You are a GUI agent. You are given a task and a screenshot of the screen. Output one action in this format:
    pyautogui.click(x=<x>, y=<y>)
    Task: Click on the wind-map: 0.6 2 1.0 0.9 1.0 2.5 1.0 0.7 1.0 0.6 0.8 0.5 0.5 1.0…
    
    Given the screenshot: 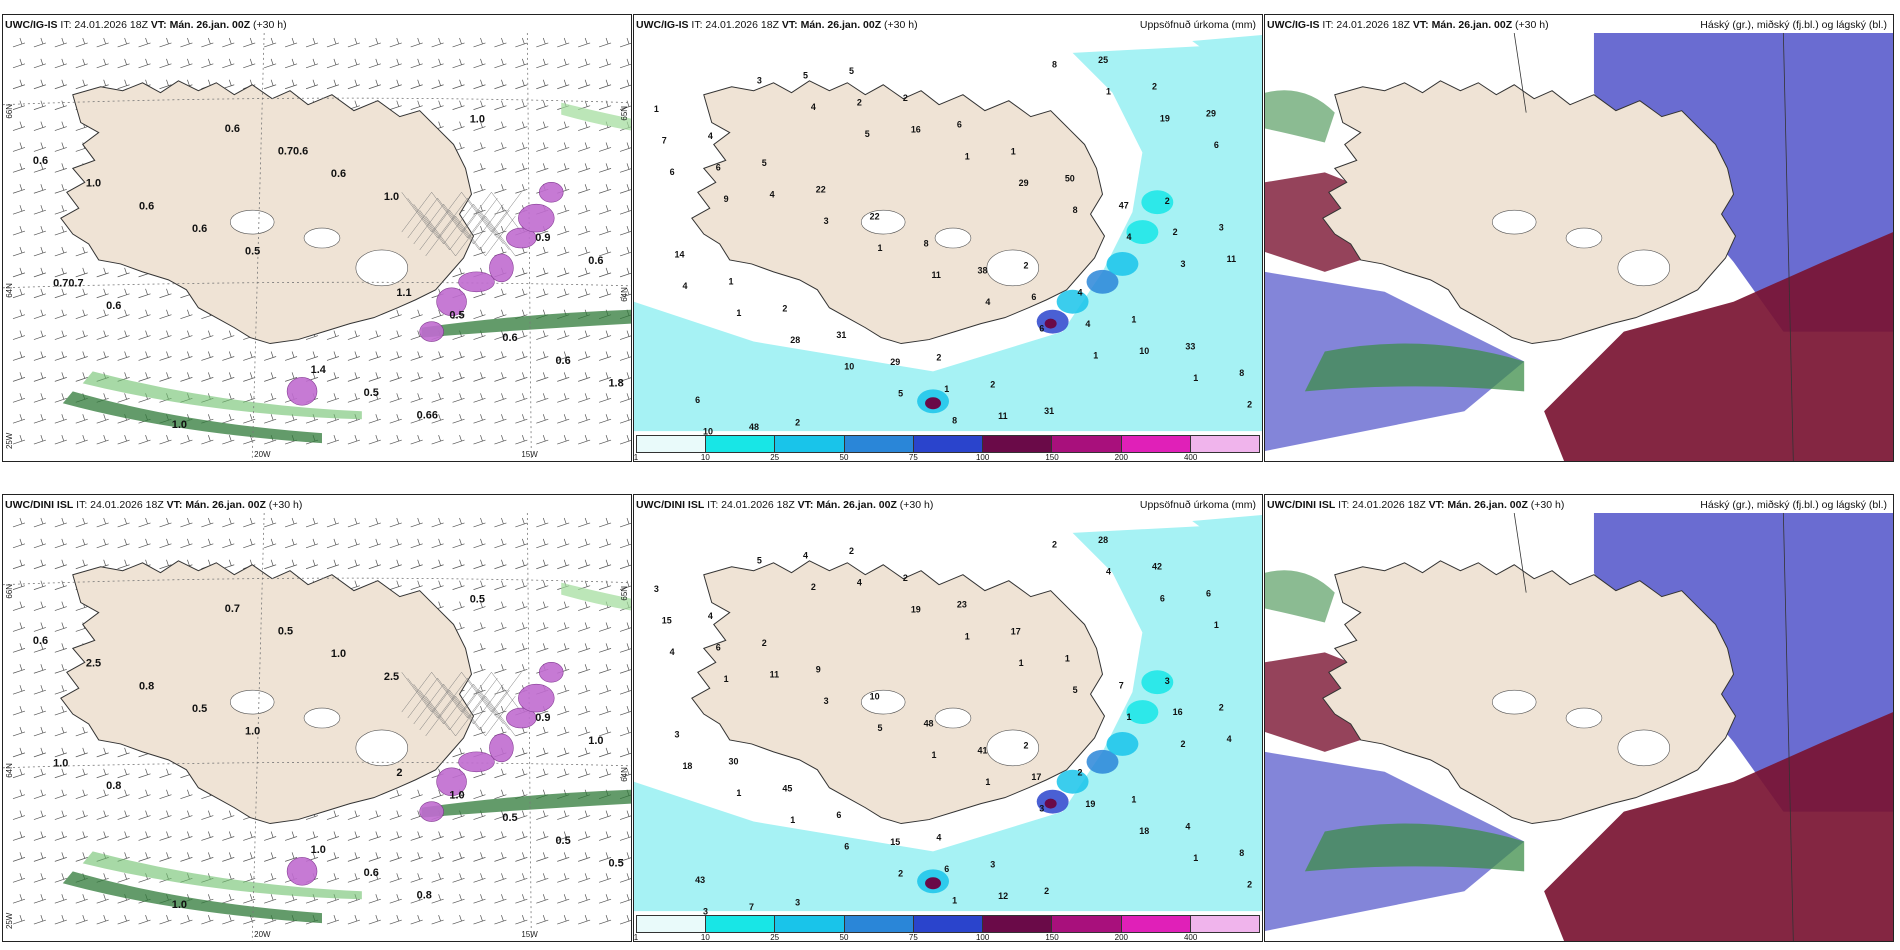 What is the action you would take?
    pyautogui.click(x=317, y=727)
    